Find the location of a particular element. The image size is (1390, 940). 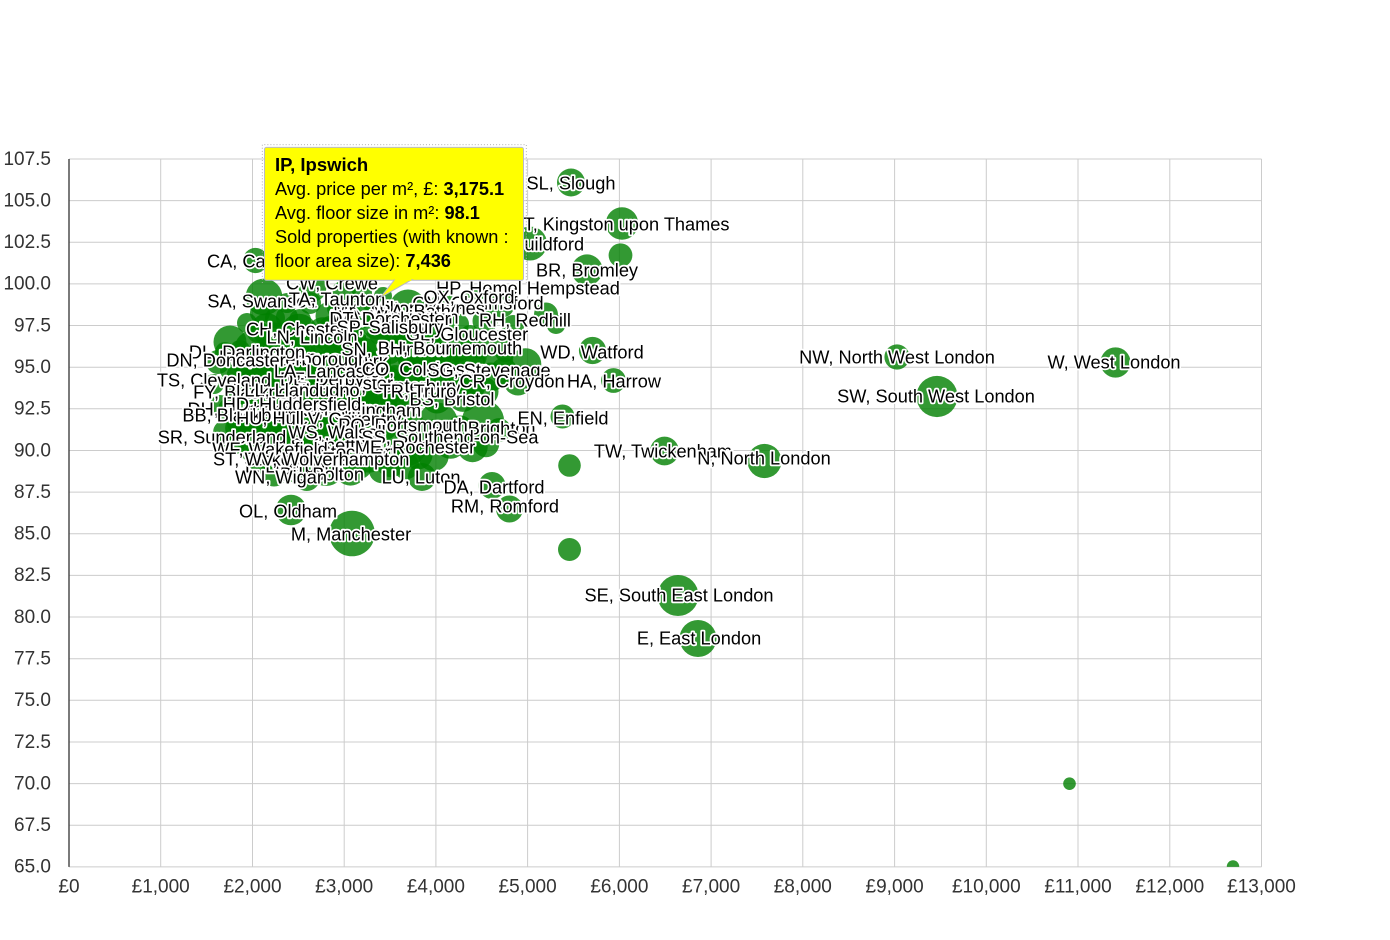

svg-text: CO, Colchester is located at coordinates (424, 369).